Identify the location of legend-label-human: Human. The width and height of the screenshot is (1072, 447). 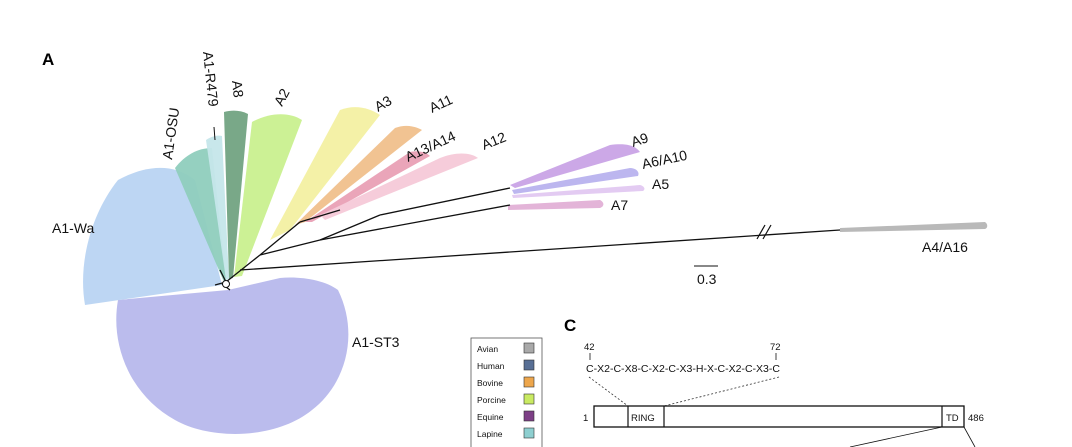
(491, 366).